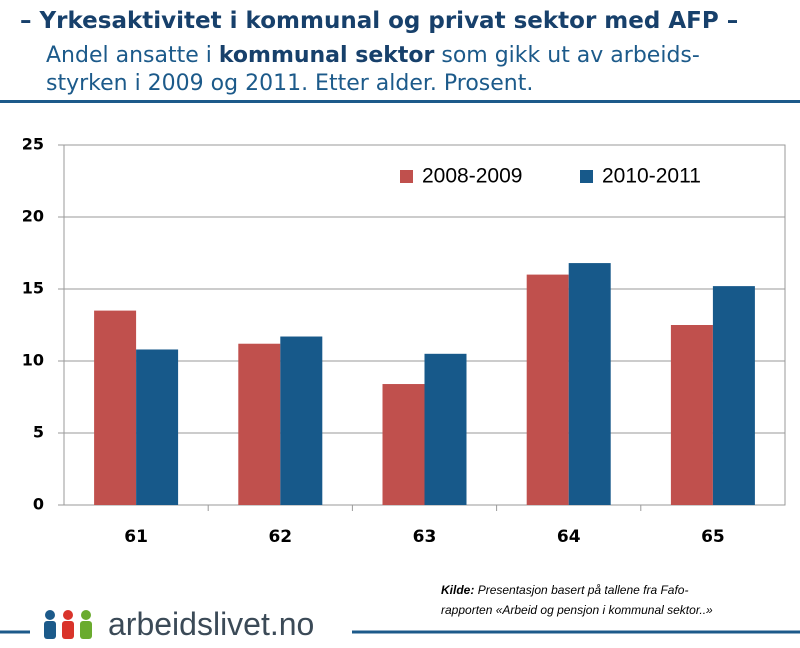  Describe the element at coordinates (651, 176) in the screenshot. I see `legend-label: 2010-2011` at that location.